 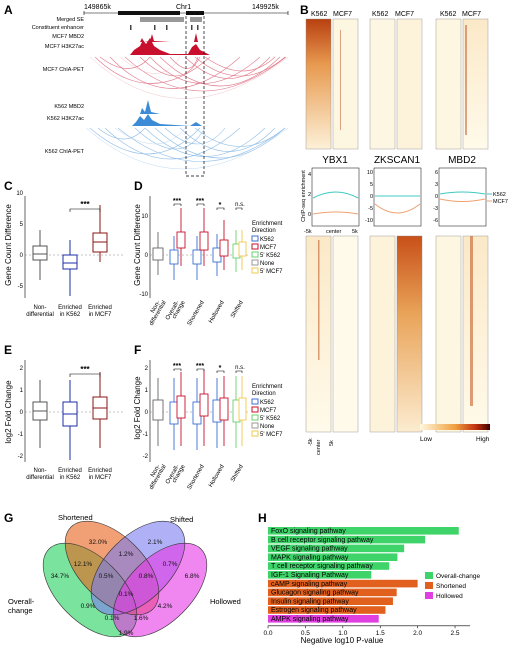 I want to click on c-cat-nondiff-2: differential, so click(x=40, y=315).